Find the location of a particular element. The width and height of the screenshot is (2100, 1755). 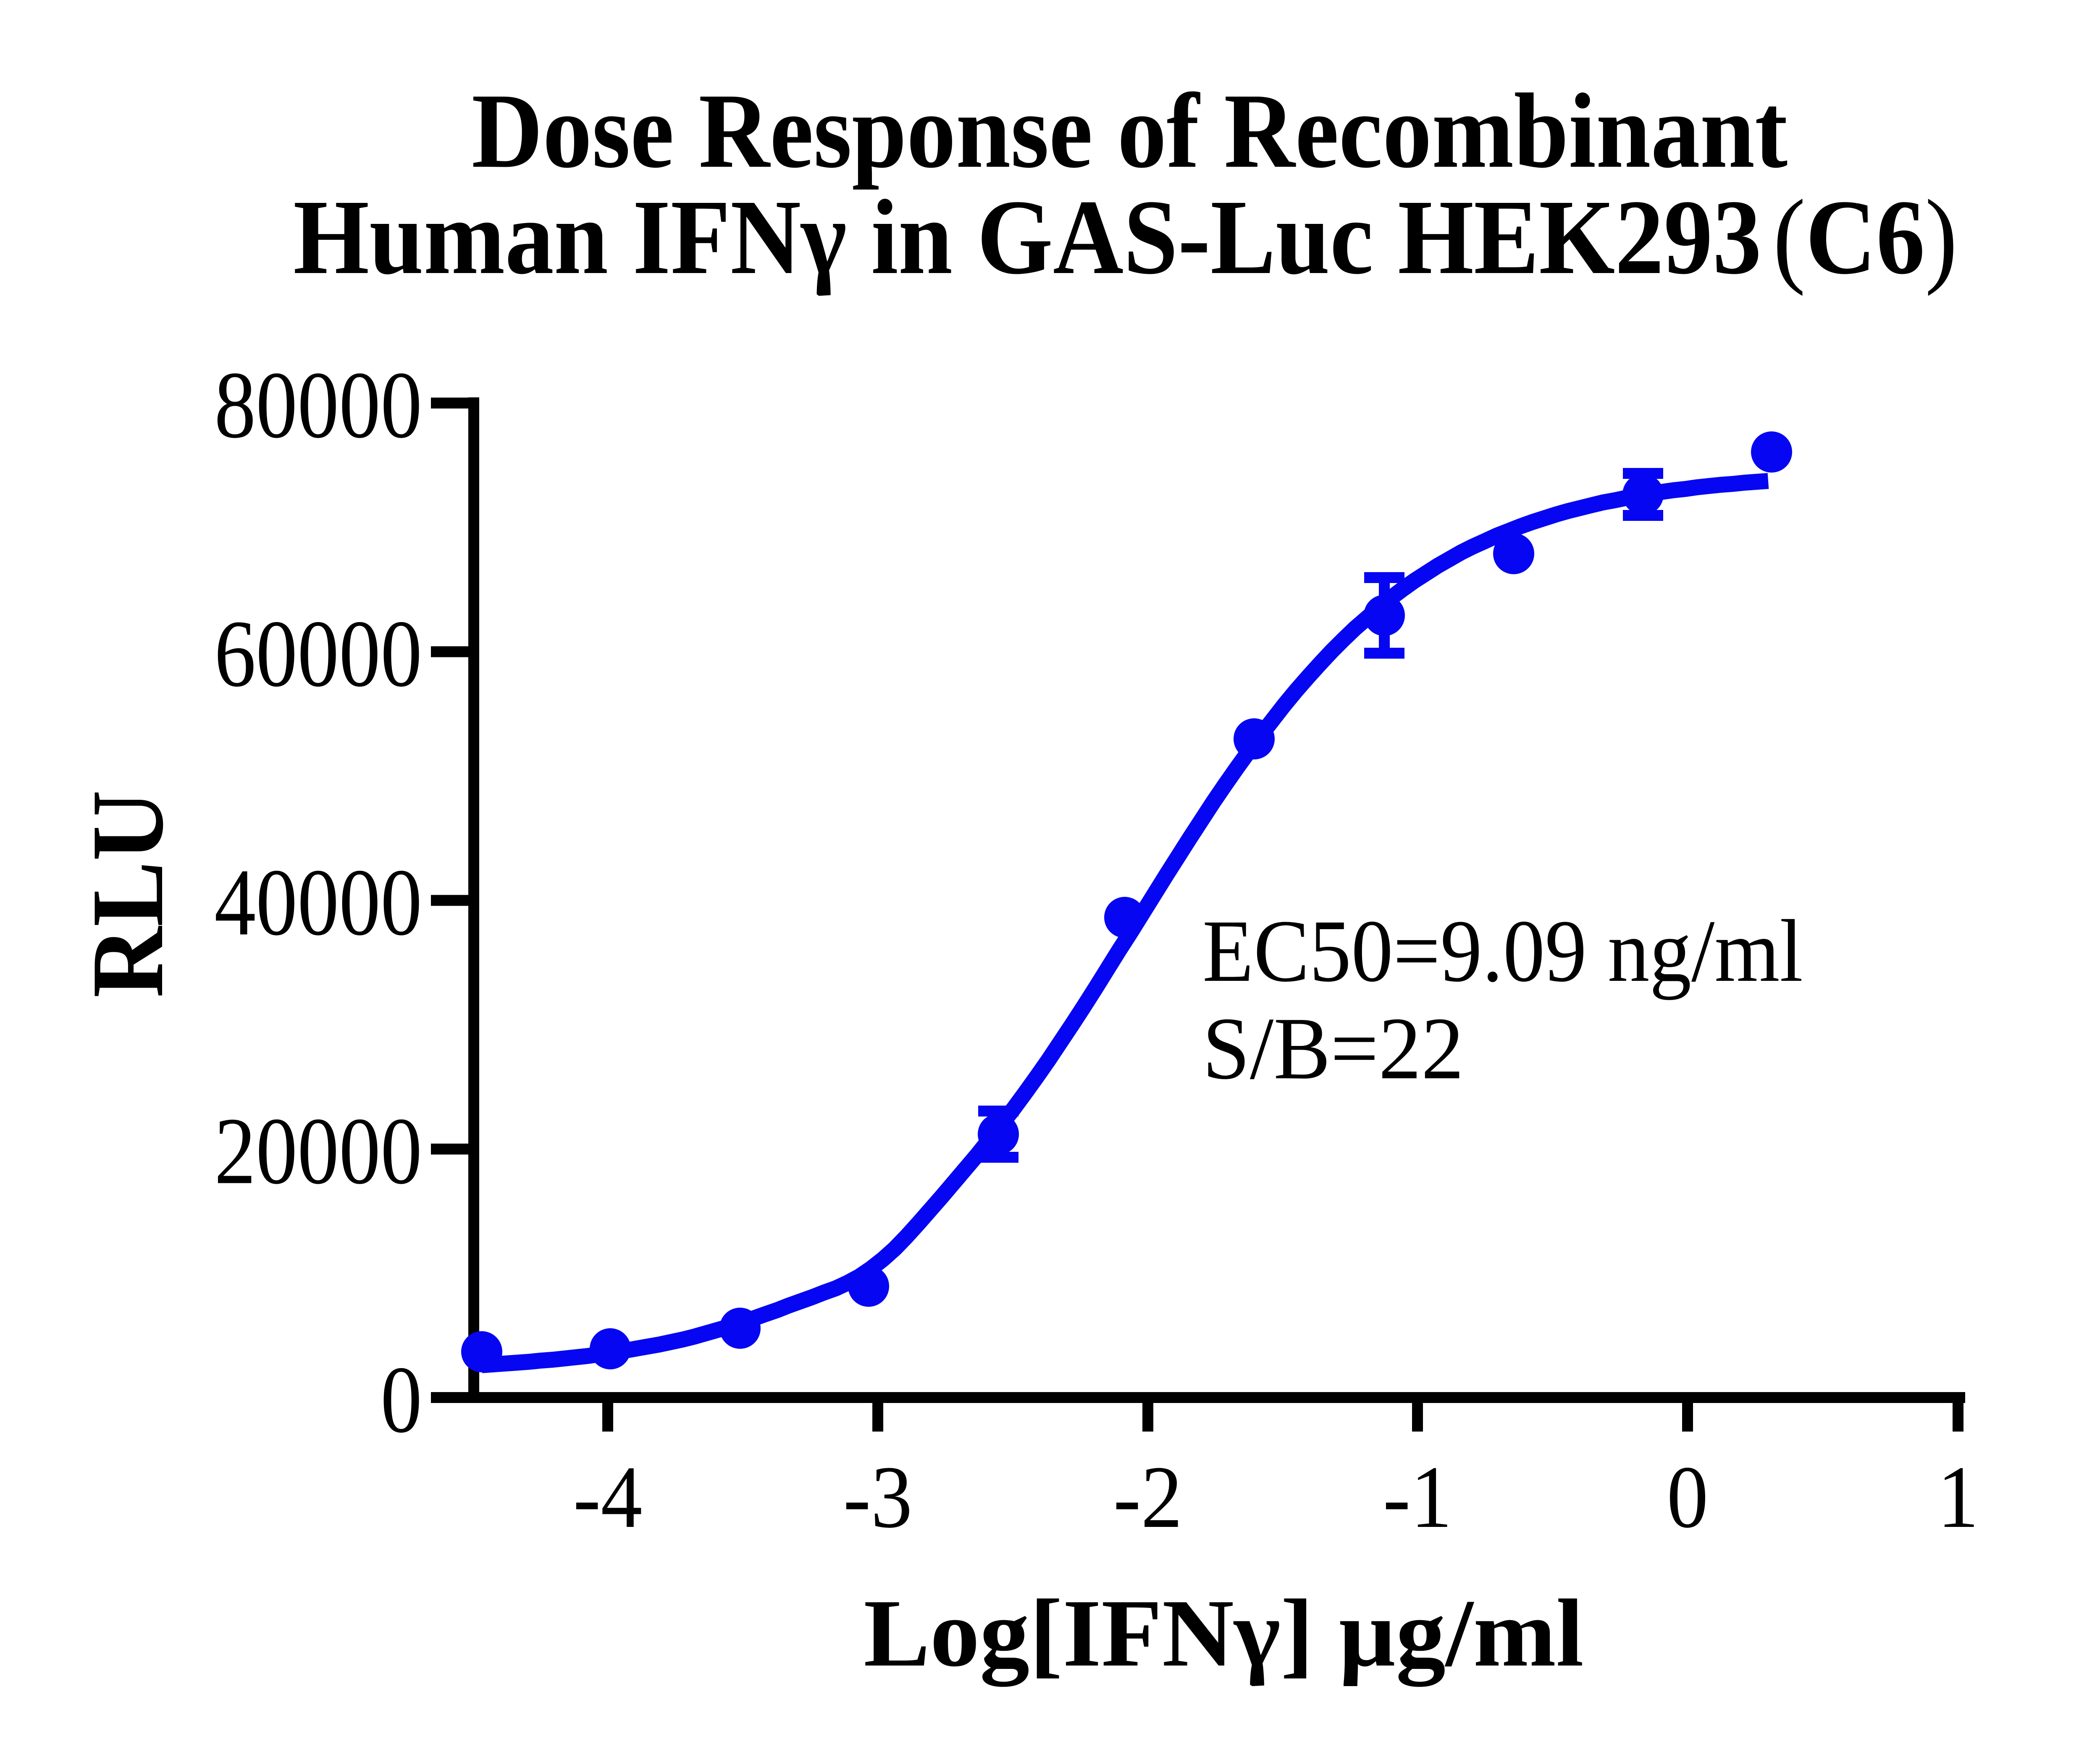

svg-text: 80000 is located at coordinates (318, 405).